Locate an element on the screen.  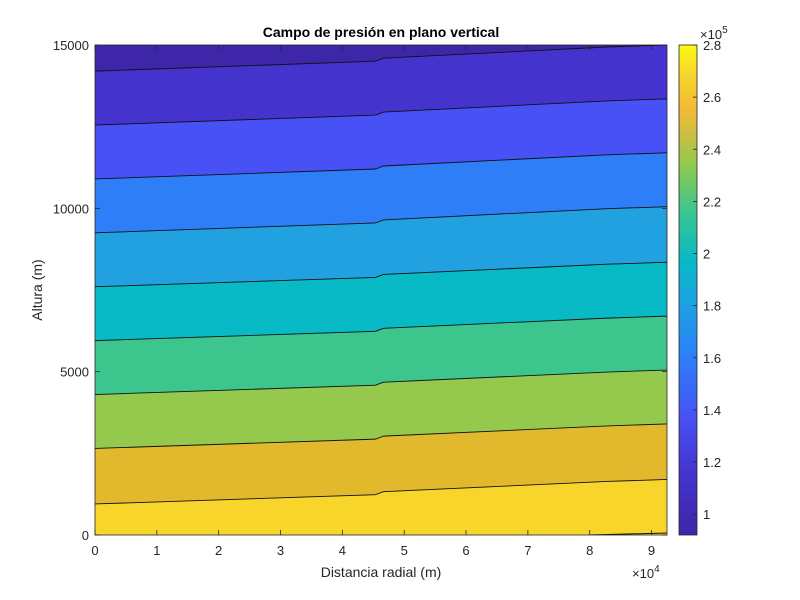
x-tick-label: 5 is located at coordinates (404, 550).